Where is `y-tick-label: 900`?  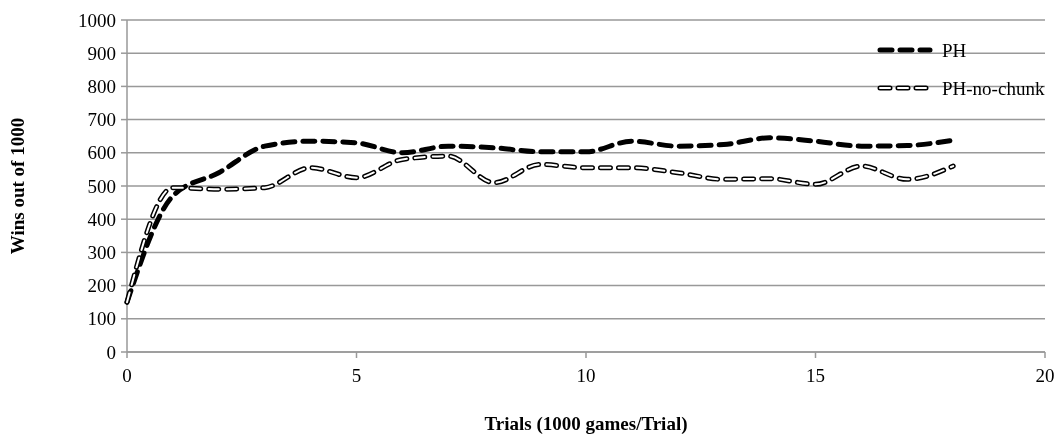 y-tick-label: 900 is located at coordinates (101, 53).